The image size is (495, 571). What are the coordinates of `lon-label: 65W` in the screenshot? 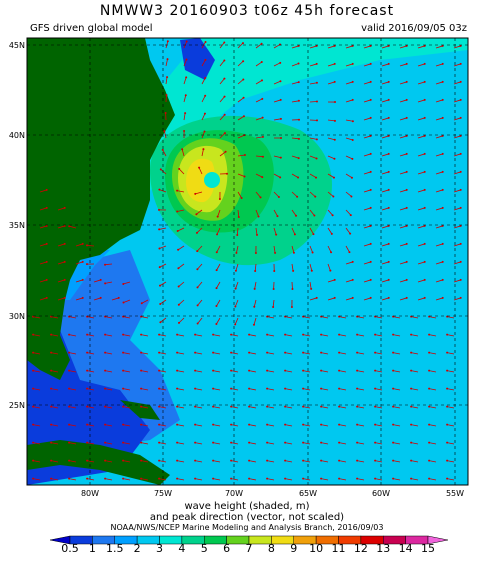 It's located at (308, 493).